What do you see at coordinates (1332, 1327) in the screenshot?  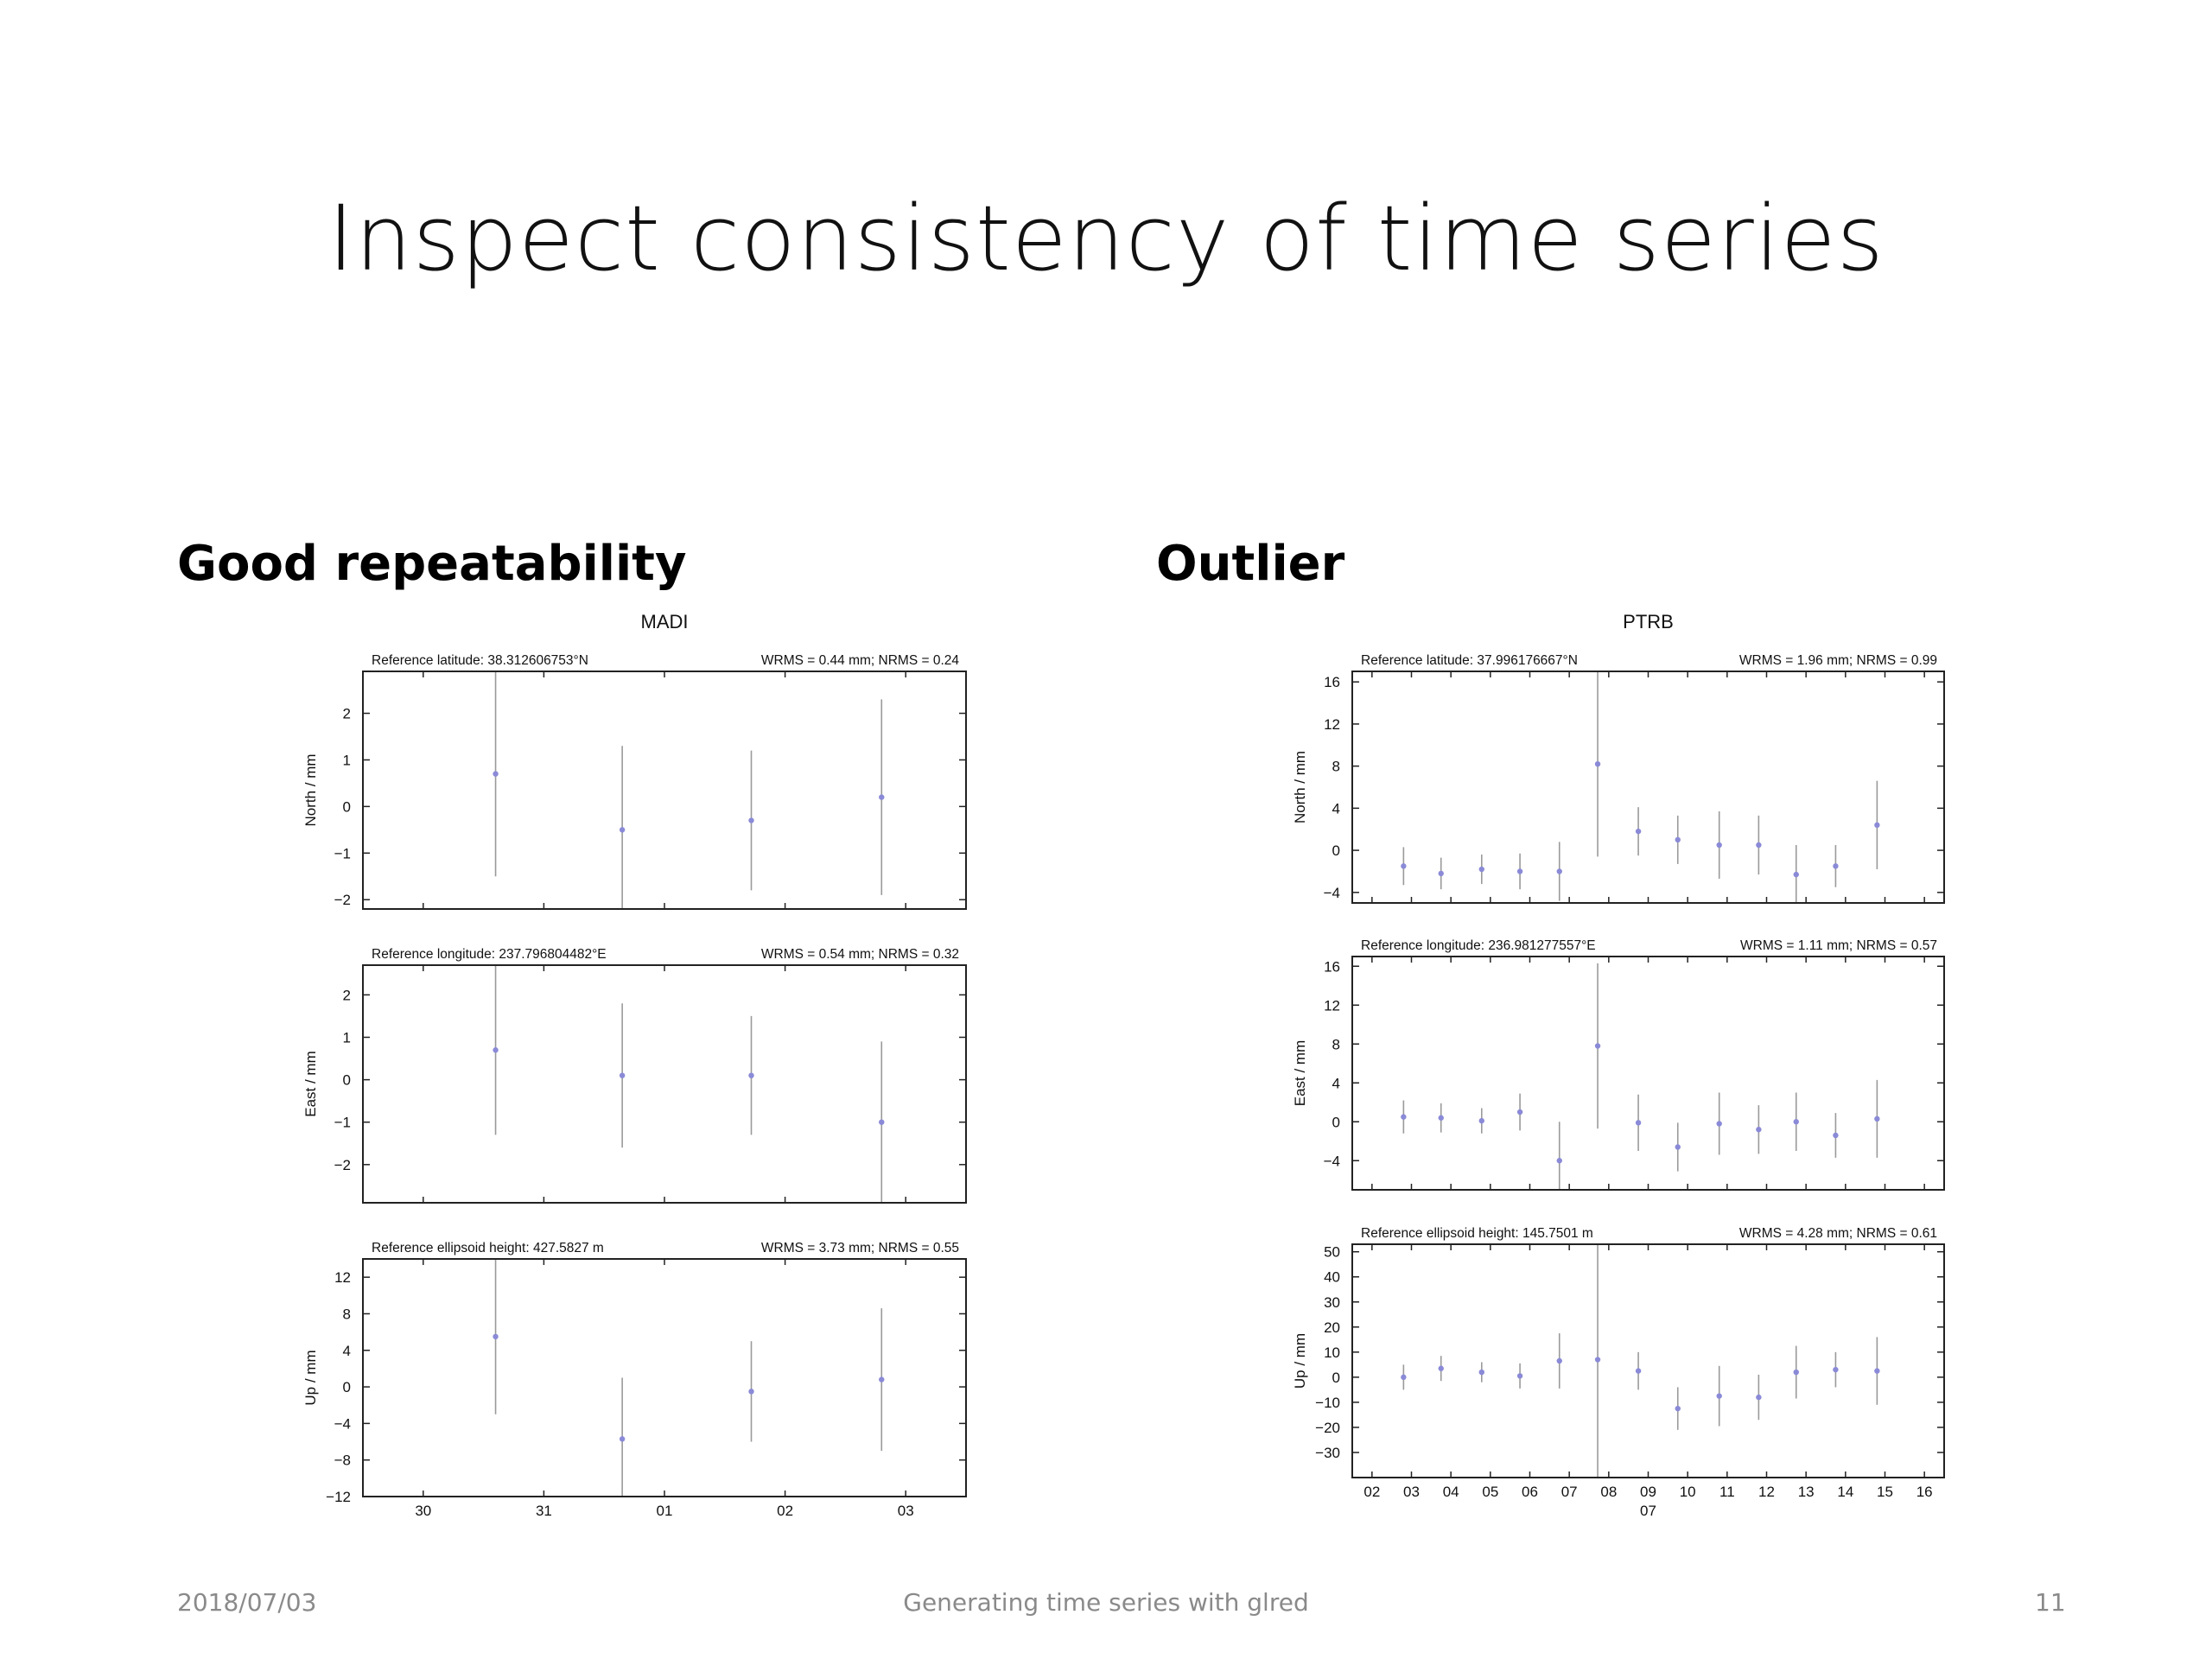 I see `y-tick-label: 20` at bounding box center [1332, 1327].